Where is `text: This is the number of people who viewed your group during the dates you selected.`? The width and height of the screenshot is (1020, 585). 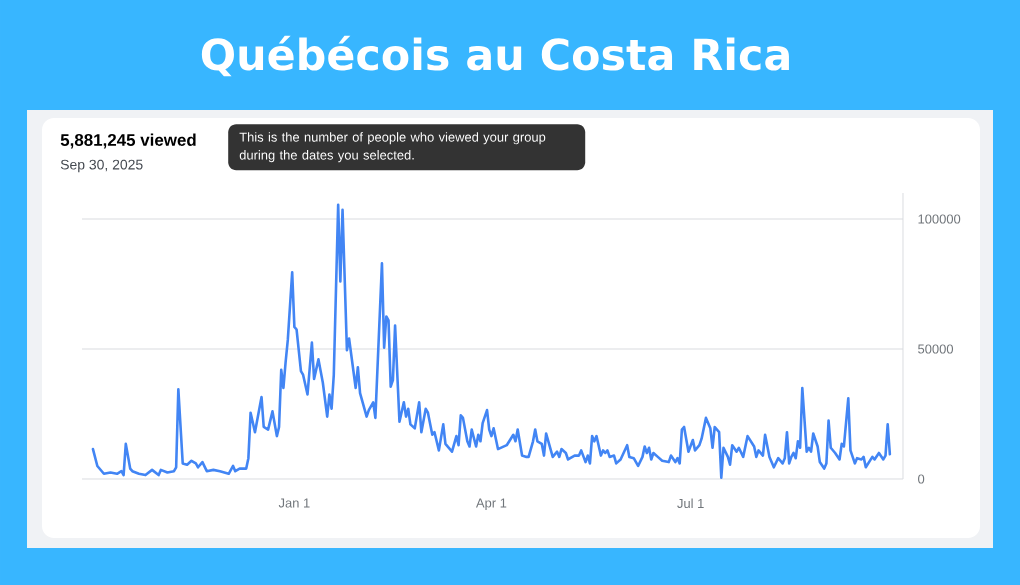 text: This is the number of people who viewed your group during the dates you selected. is located at coordinates (392, 147).